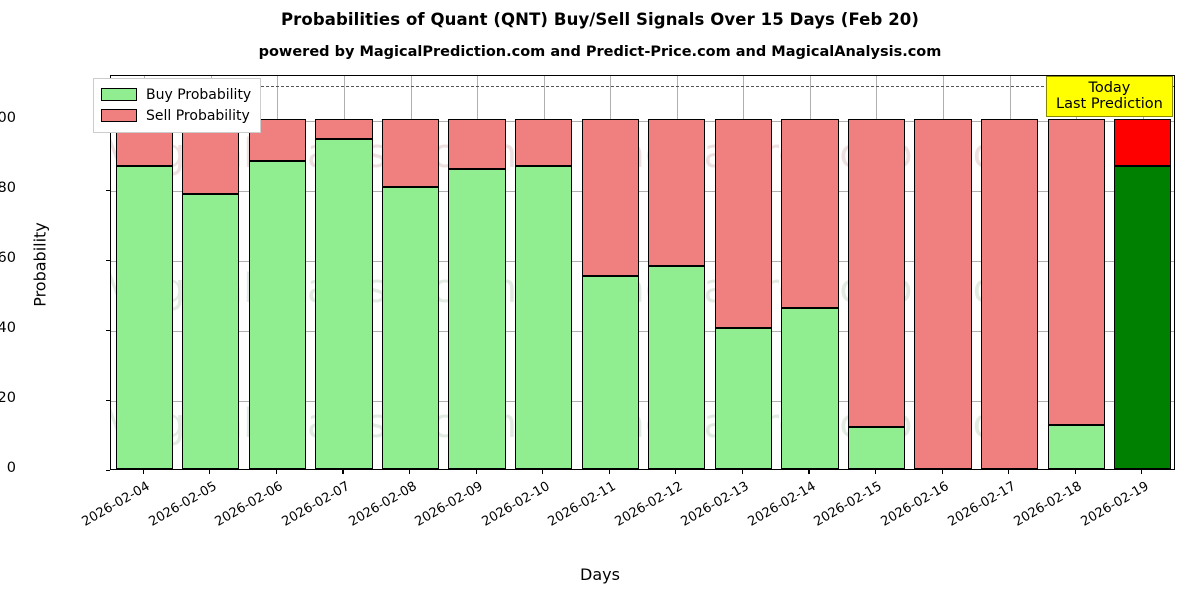  What do you see at coordinates (198, 115) in the screenshot?
I see `legend-label-sell: Sell Probability` at bounding box center [198, 115].